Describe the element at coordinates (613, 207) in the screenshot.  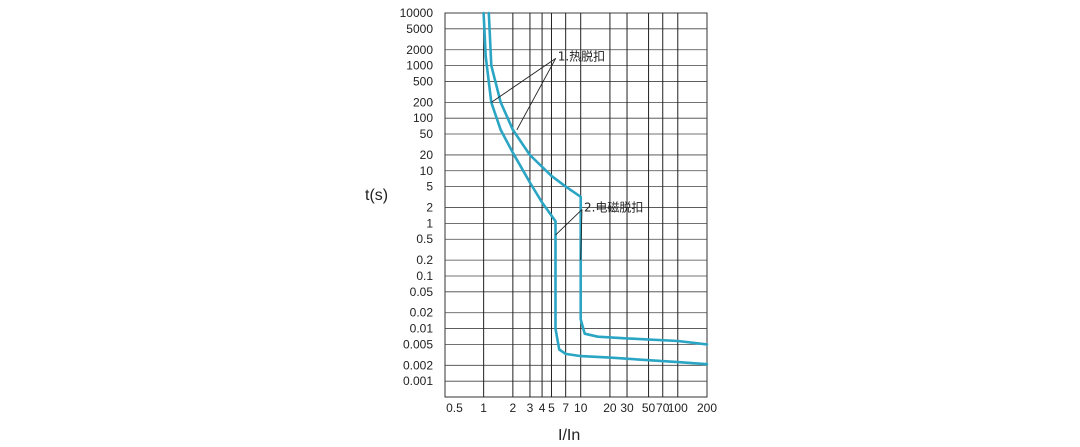
I see `annotation-label-2: 2.电磁脱扣` at that location.